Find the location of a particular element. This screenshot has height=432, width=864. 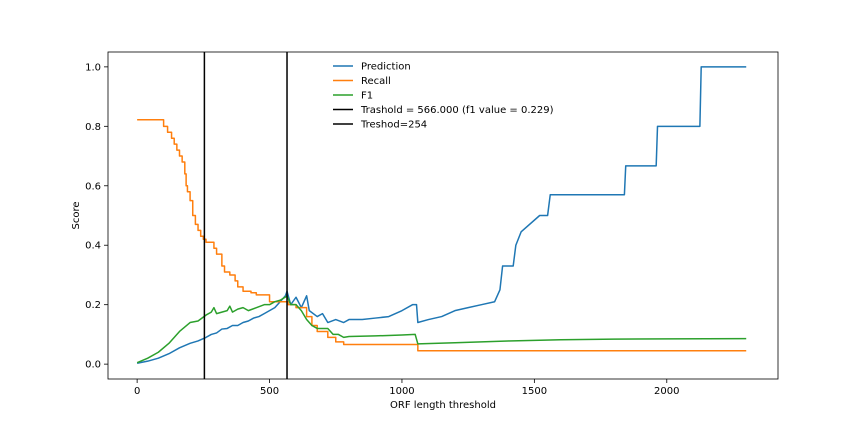

legend-label: Prediction is located at coordinates (386, 67).